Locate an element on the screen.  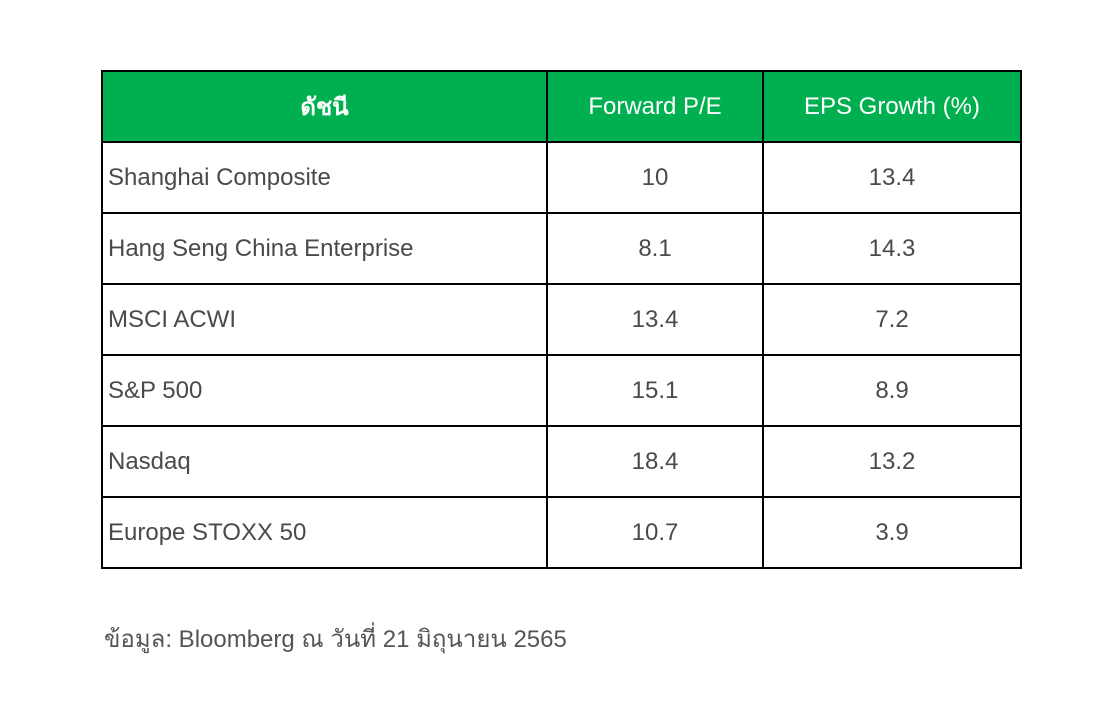
forward-pe-cell: 15.1 is located at coordinates (655, 390).